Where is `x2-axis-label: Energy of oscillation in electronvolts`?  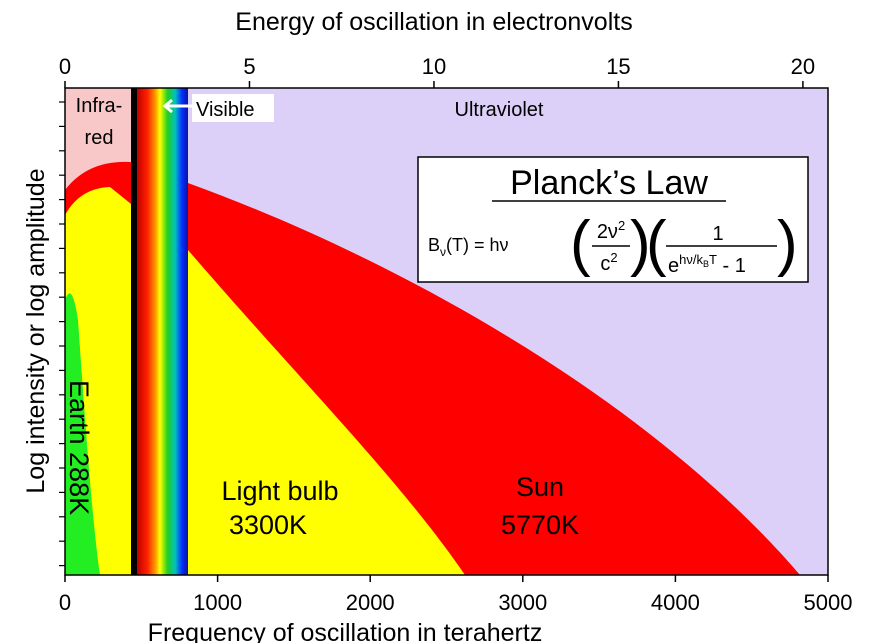 x2-axis-label: Energy of oscillation in electronvolts is located at coordinates (433, 22).